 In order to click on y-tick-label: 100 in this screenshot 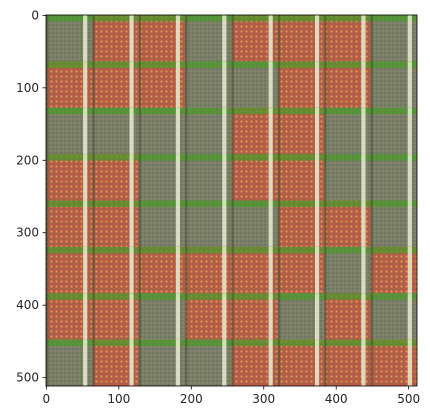, I will do `click(27, 88)`.